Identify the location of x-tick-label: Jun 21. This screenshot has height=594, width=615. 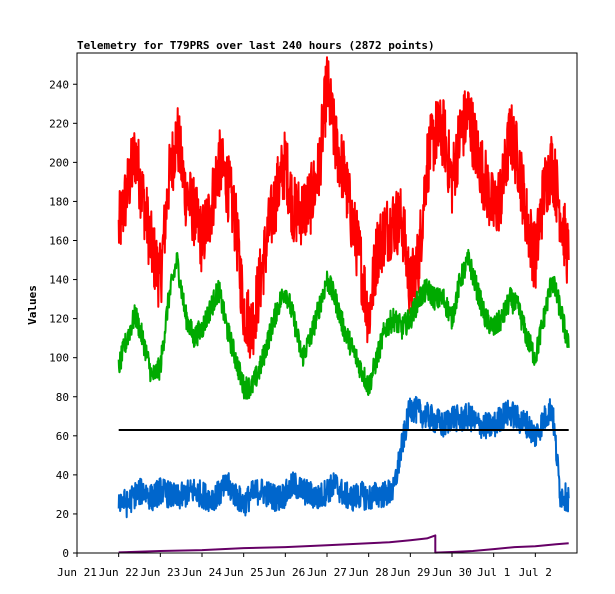
(77, 572).